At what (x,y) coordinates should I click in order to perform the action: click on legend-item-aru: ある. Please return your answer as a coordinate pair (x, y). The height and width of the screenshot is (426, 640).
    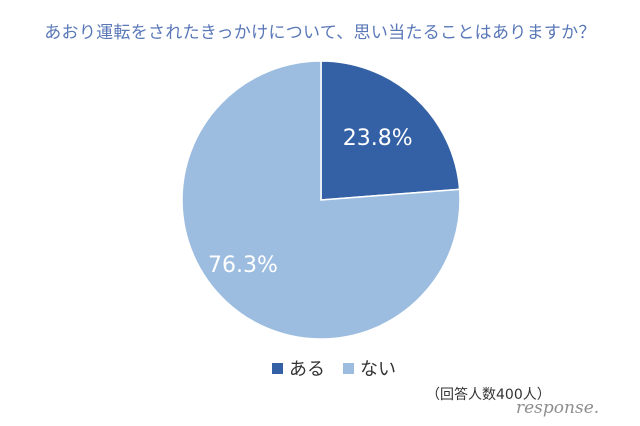
    Looking at the image, I should click on (298, 368).